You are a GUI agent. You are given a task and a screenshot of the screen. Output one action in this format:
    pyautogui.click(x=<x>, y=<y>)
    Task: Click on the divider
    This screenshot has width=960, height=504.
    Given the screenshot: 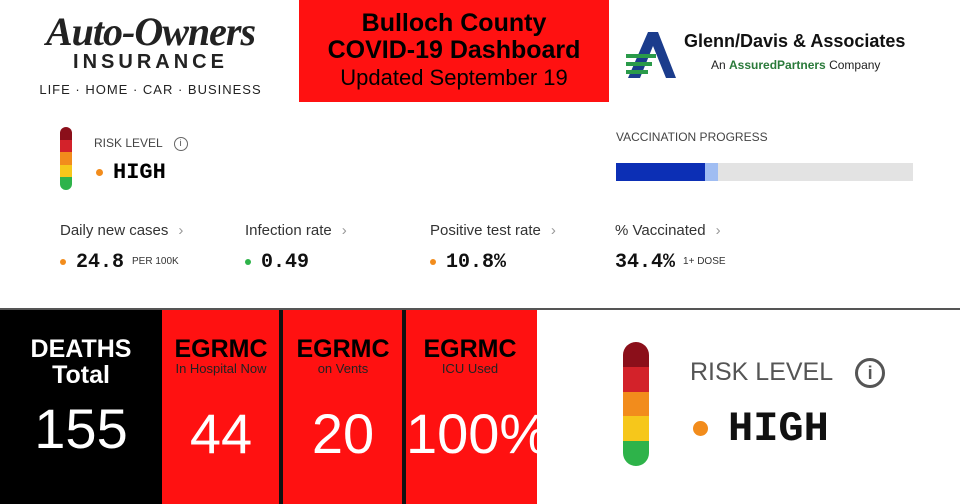 What is the action you would take?
    pyautogui.click(x=480, y=309)
    